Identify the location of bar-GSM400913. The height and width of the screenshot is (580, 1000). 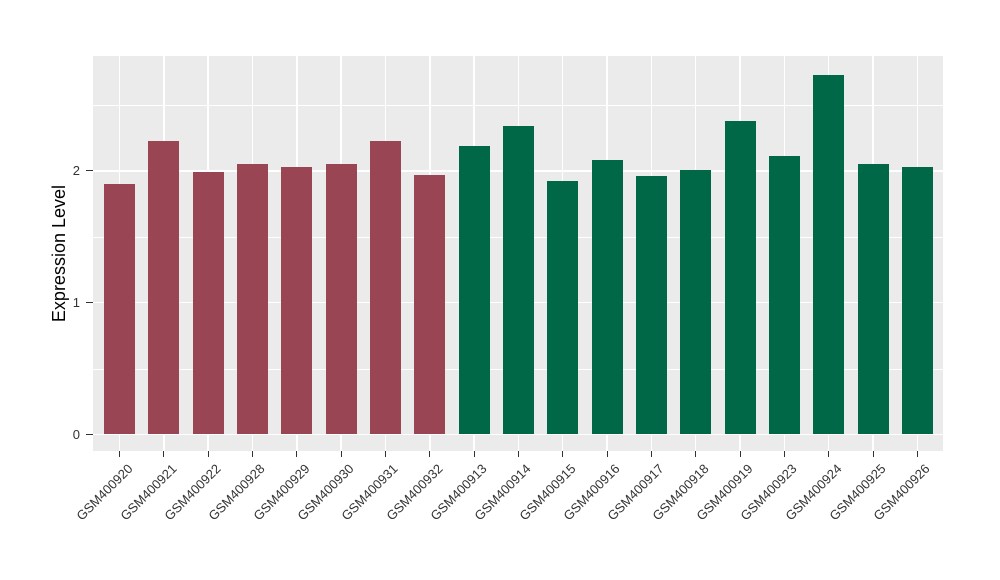
(474, 290).